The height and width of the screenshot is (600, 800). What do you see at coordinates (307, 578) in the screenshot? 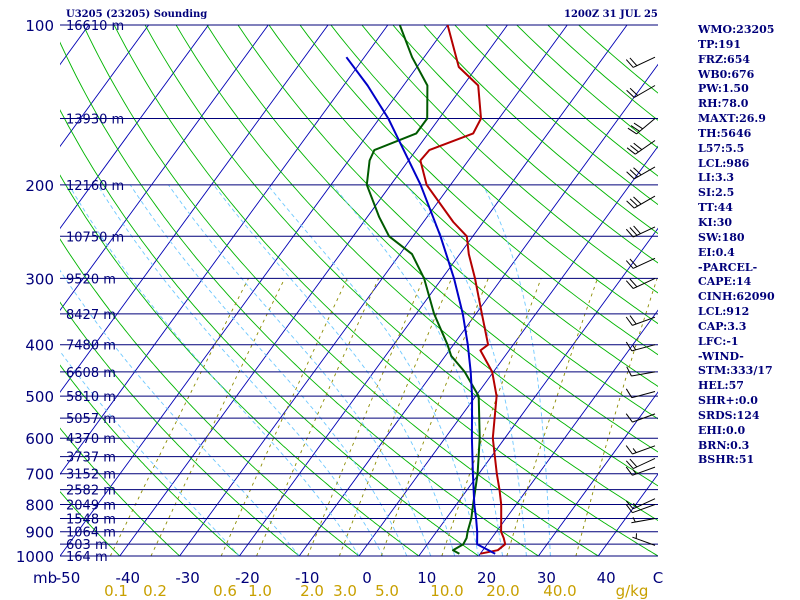
I see `temperature-tick-label: -10` at bounding box center [307, 578].